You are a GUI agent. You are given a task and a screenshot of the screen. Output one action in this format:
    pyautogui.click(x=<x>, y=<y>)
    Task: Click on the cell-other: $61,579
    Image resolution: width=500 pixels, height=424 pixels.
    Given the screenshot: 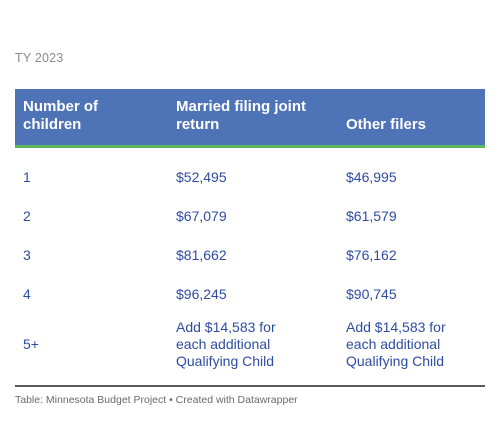 What is the action you would take?
    pyautogui.click(x=371, y=215)
    